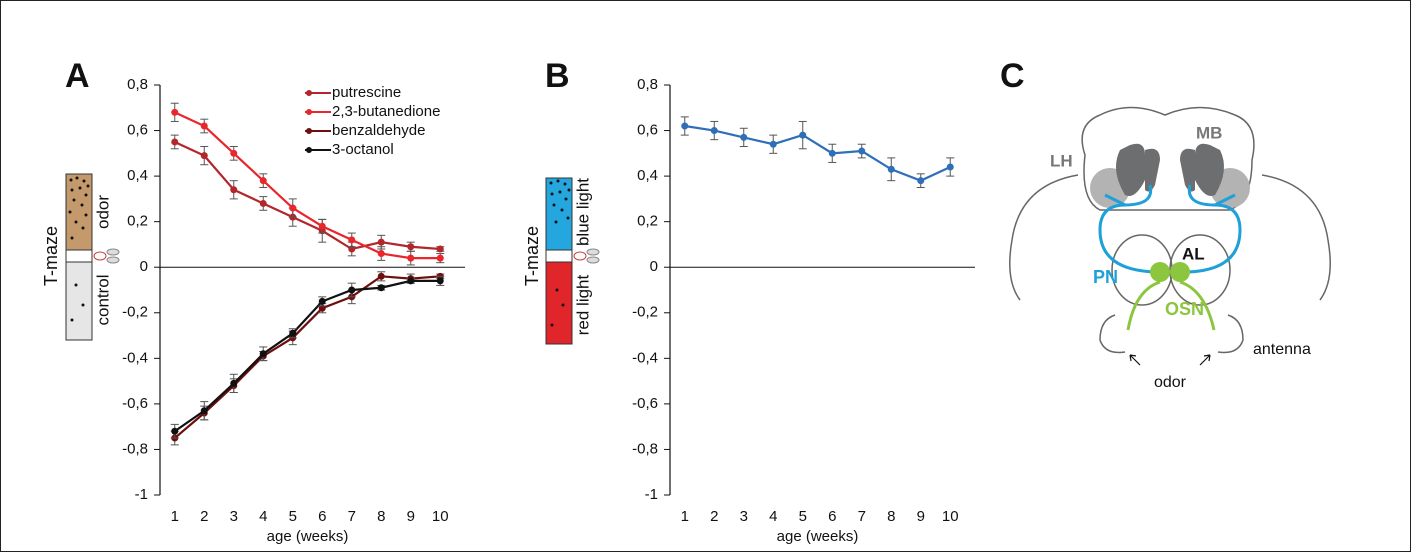 Image resolution: width=1411 pixels, height=552 pixels. Describe the element at coordinates (1205, 360) in the screenshot. I see `arrow` at that location.